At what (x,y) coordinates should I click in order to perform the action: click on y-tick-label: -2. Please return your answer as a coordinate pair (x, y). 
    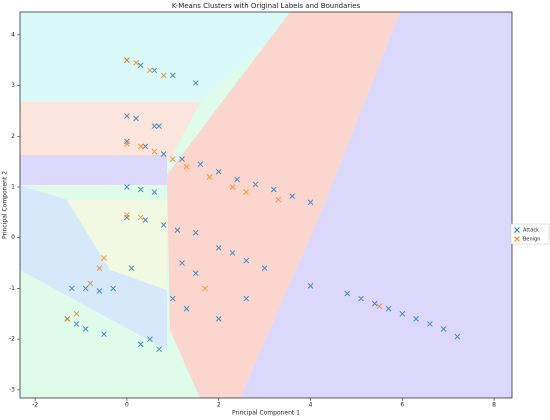
    Looking at the image, I should click on (12, 339).